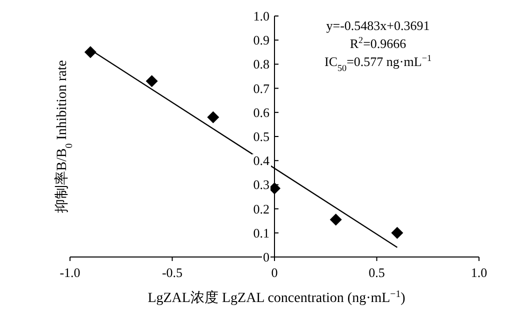  I want to click on y-tick-label: 0, so click(266, 257).